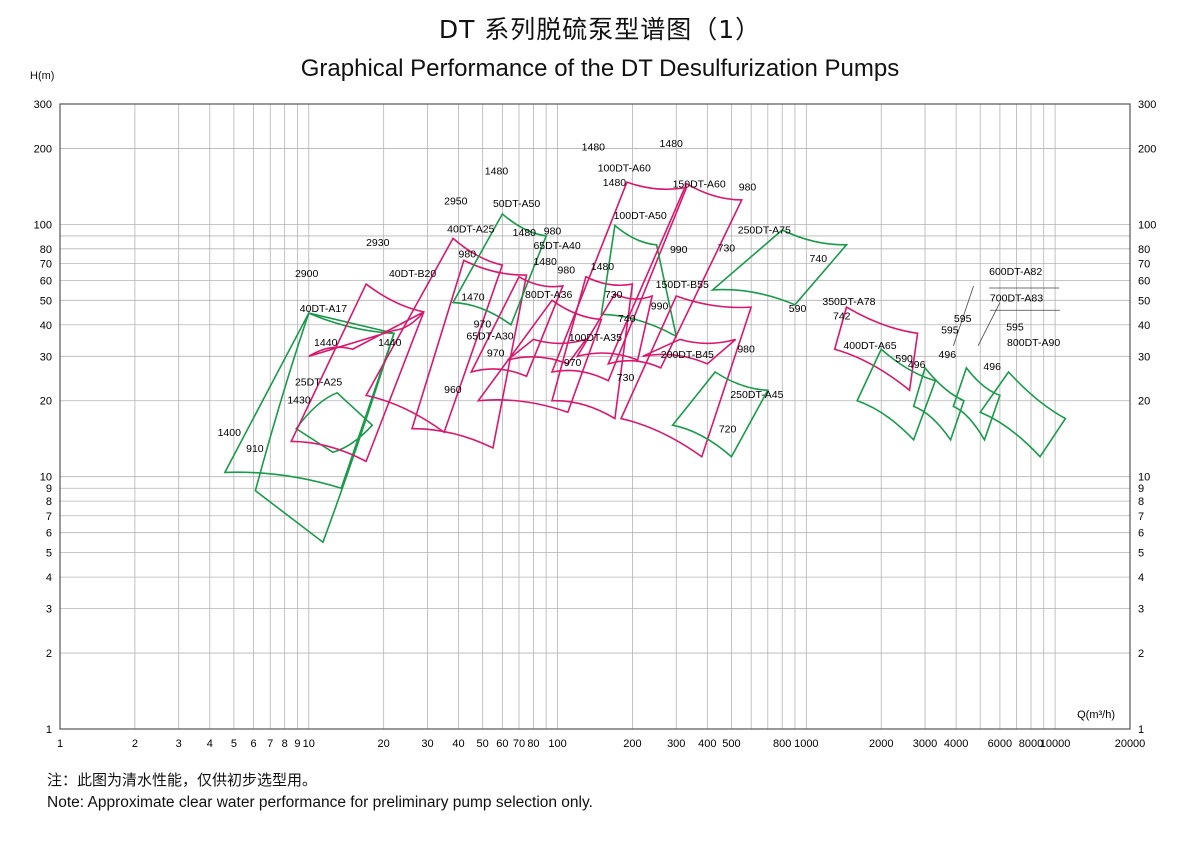  I want to click on pump-label: 100DT-A50, so click(640, 216).